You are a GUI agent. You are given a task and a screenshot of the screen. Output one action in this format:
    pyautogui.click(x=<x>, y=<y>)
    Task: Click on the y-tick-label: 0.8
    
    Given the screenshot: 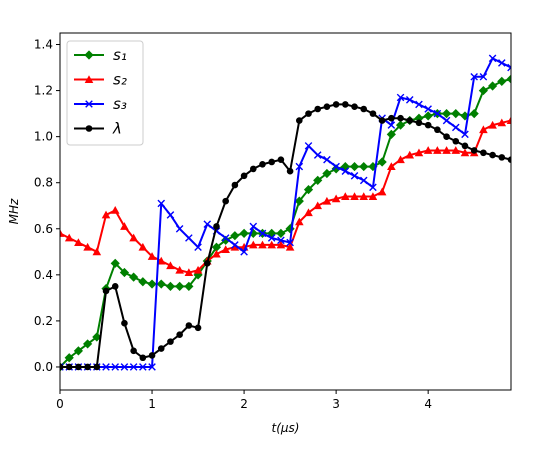 What is the action you would take?
    pyautogui.click(x=43, y=183)
    